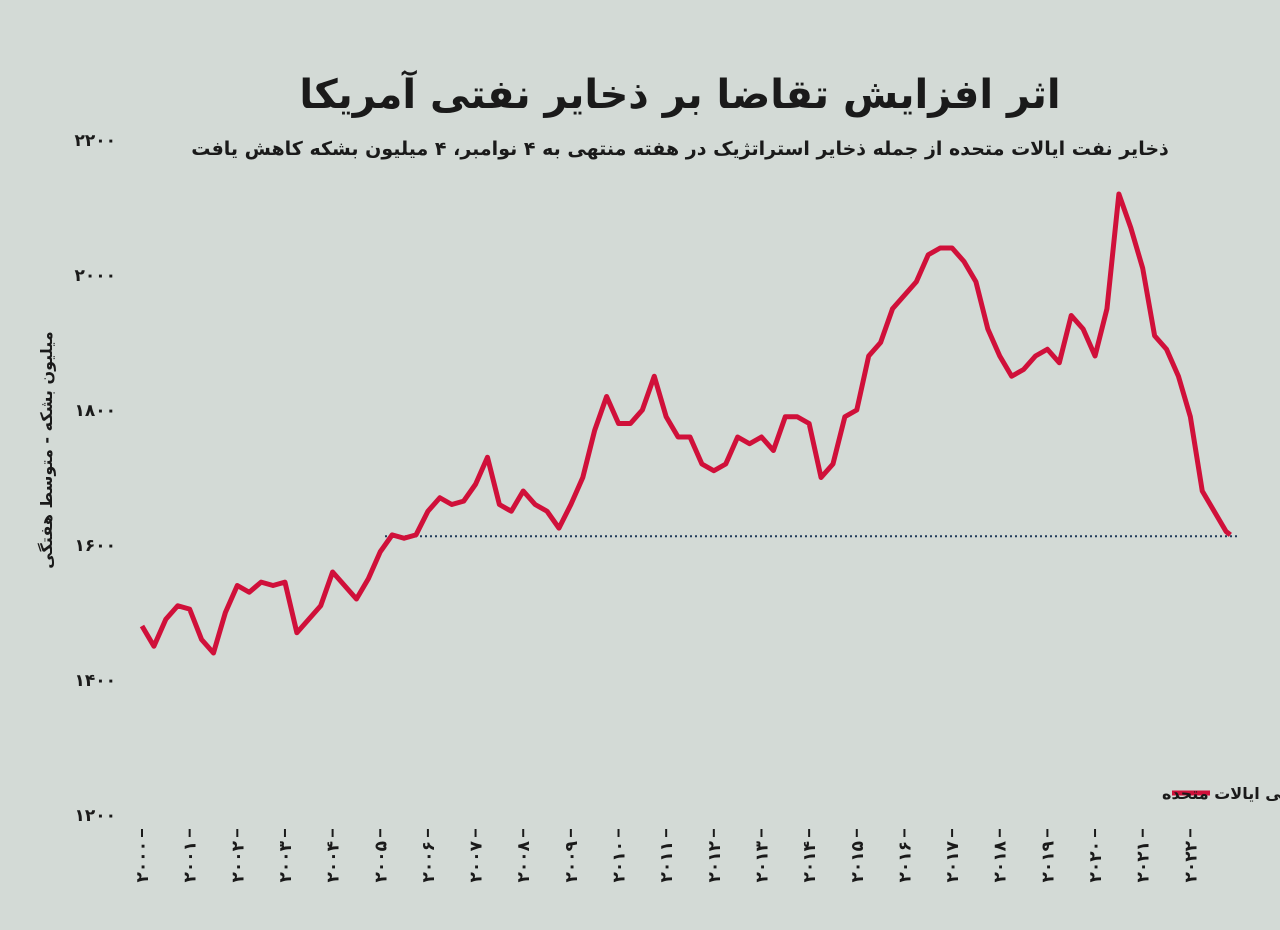 This screenshot has width=1280, height=930. I want to click on y-tick-label: ۱۴۰۰, so click(95, 681).